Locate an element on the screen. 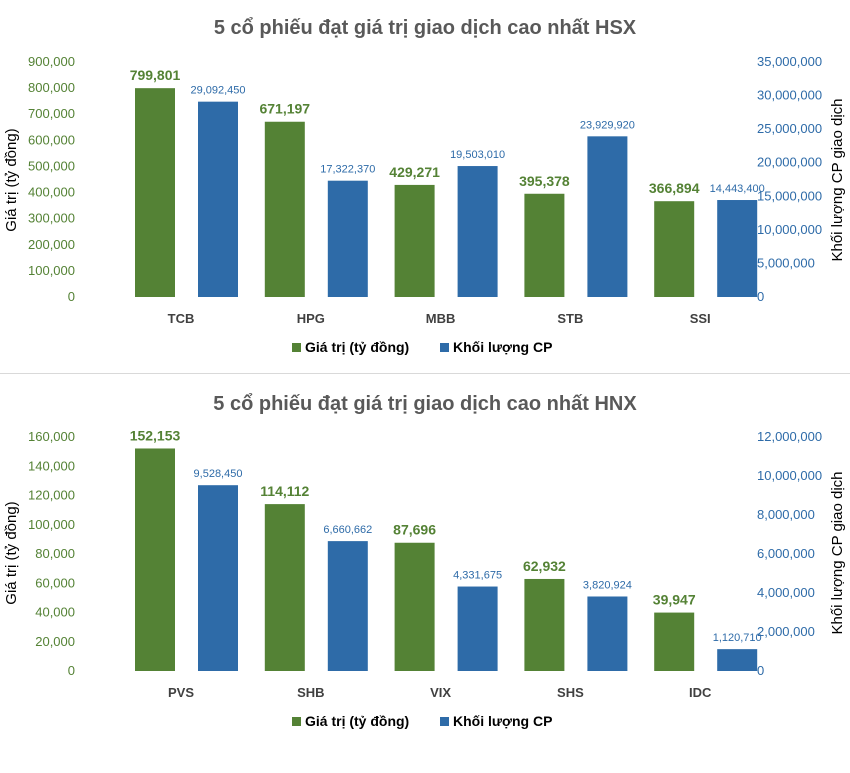 Image resolution: width=850 pixels, height=773 pixels. data-label-volume: 19,503,010 is located at coordinates (477, 155).